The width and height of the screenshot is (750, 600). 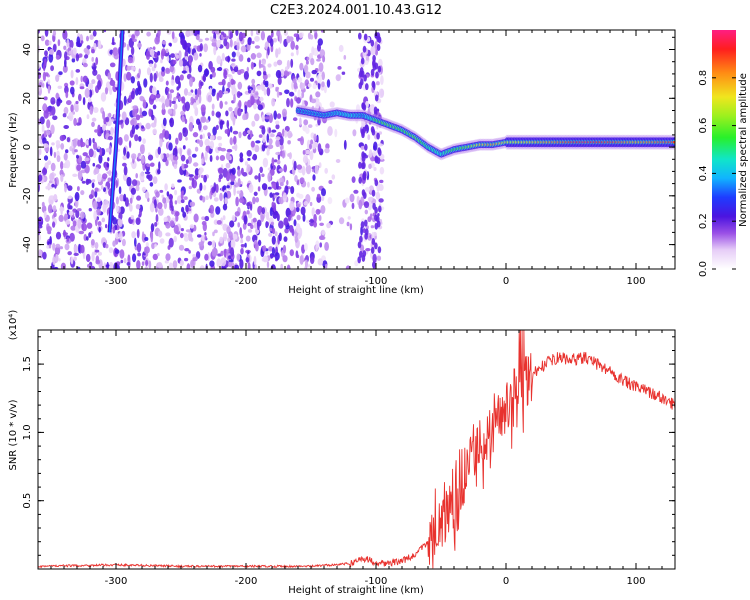 I want to click on ridge-core, so click(x=673, y=142).